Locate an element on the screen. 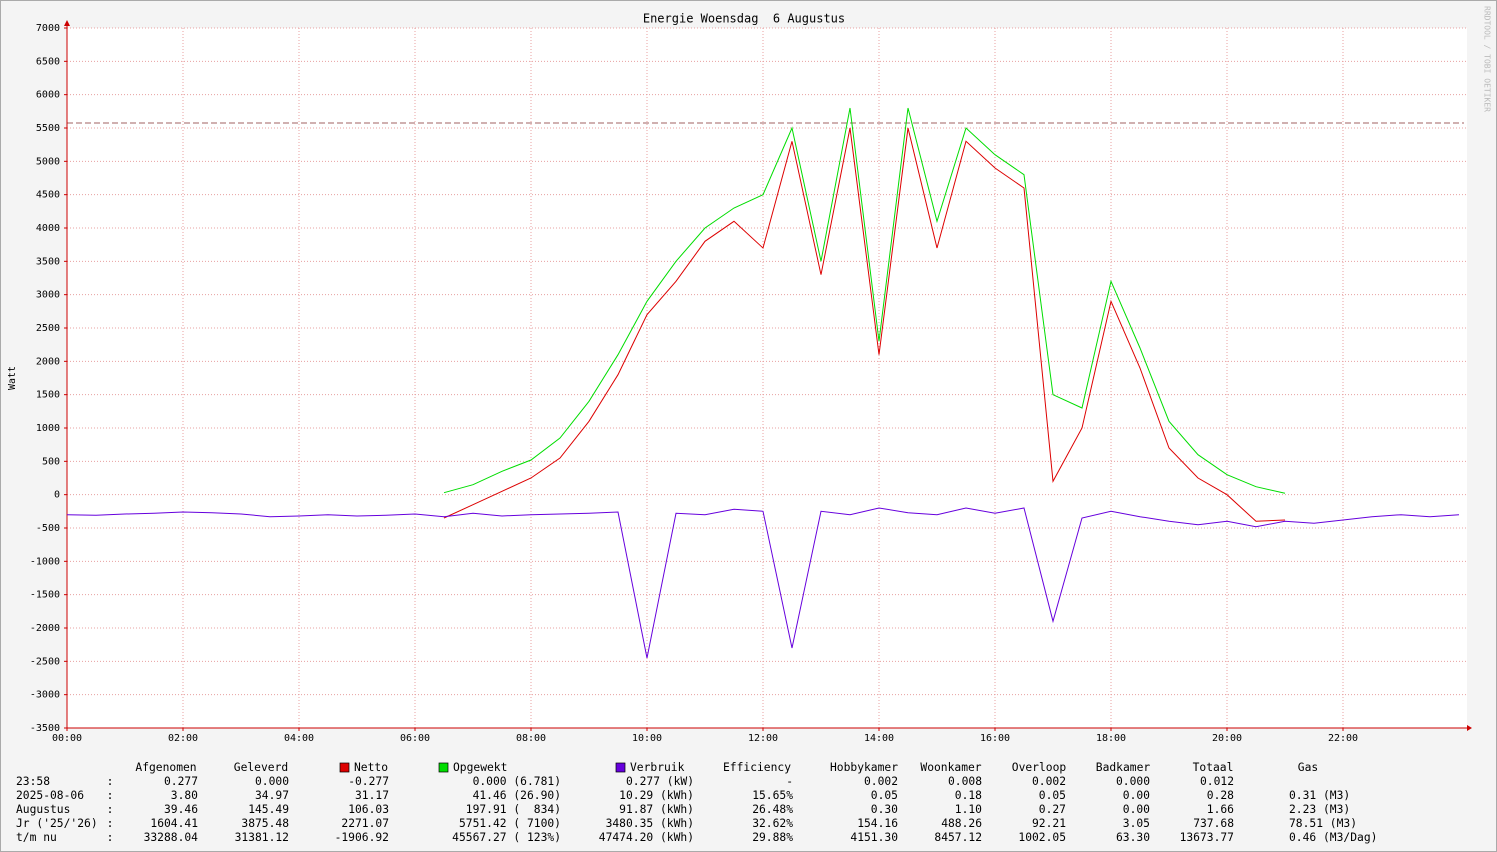 Image resolution: width=1497 pixels, height=852 pixels. table-cell: 34.97 is located at coordinates (272, 795).